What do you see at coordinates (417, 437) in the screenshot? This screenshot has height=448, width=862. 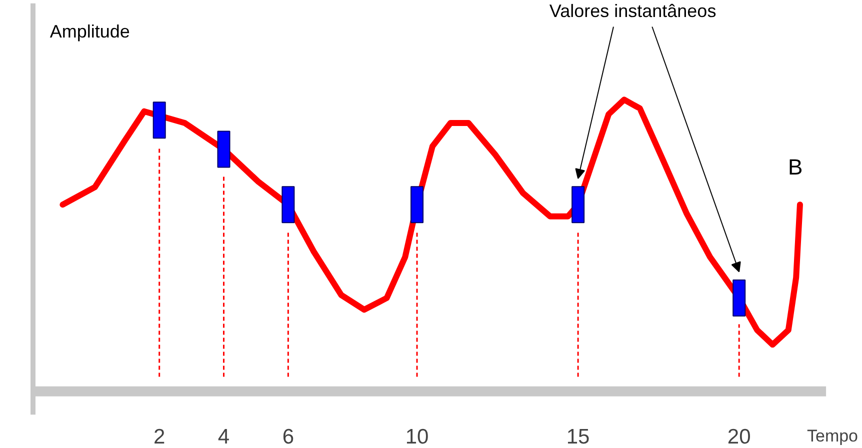 I see `x-tick-label: 10` at bounding box center [417, 437].